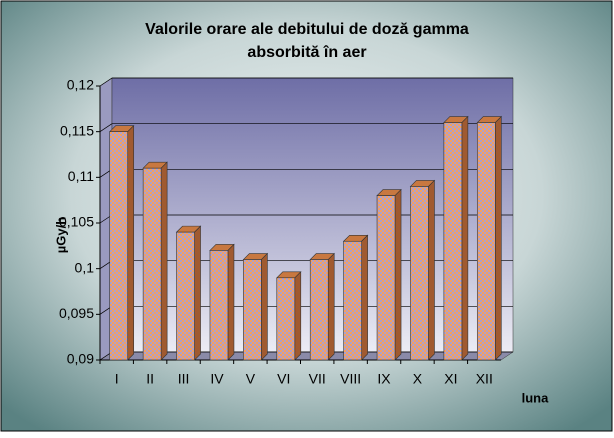 Image resolution: width=614 pixels, height=438 pixels. I want to click on x-axis-label: luna, so click(535, 397).